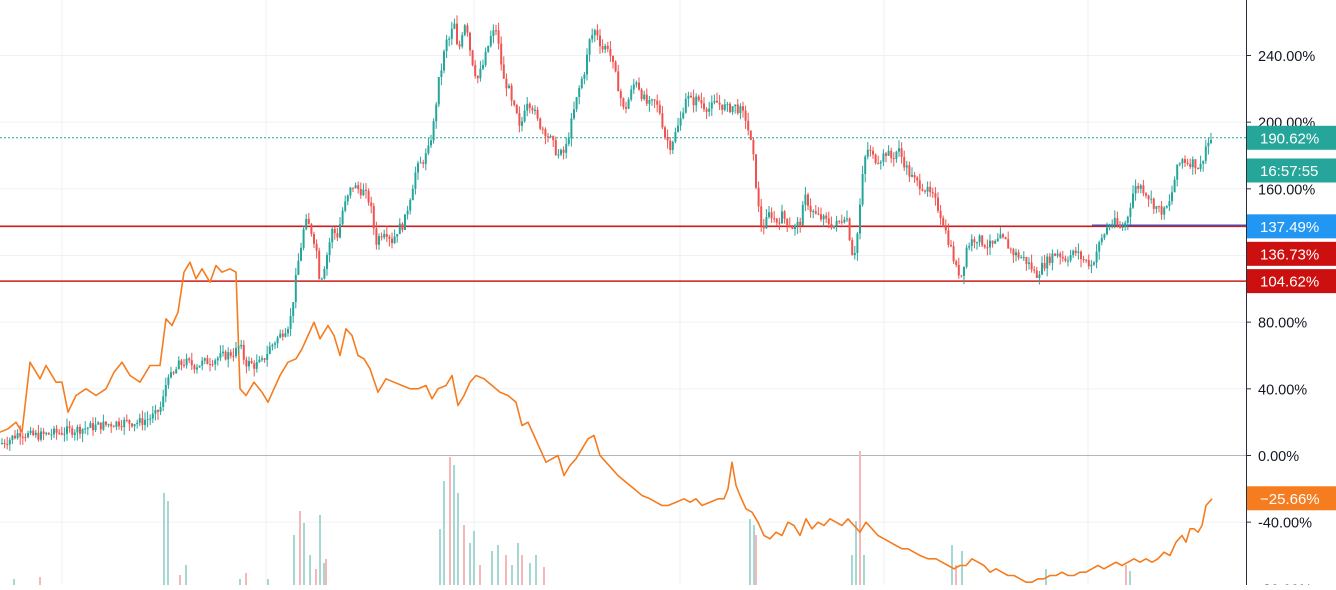 Image resolution: width=1336 pixels, height=590 pixels. I want to click on axis-tick-label: 80.00%, so click(1282, 324).